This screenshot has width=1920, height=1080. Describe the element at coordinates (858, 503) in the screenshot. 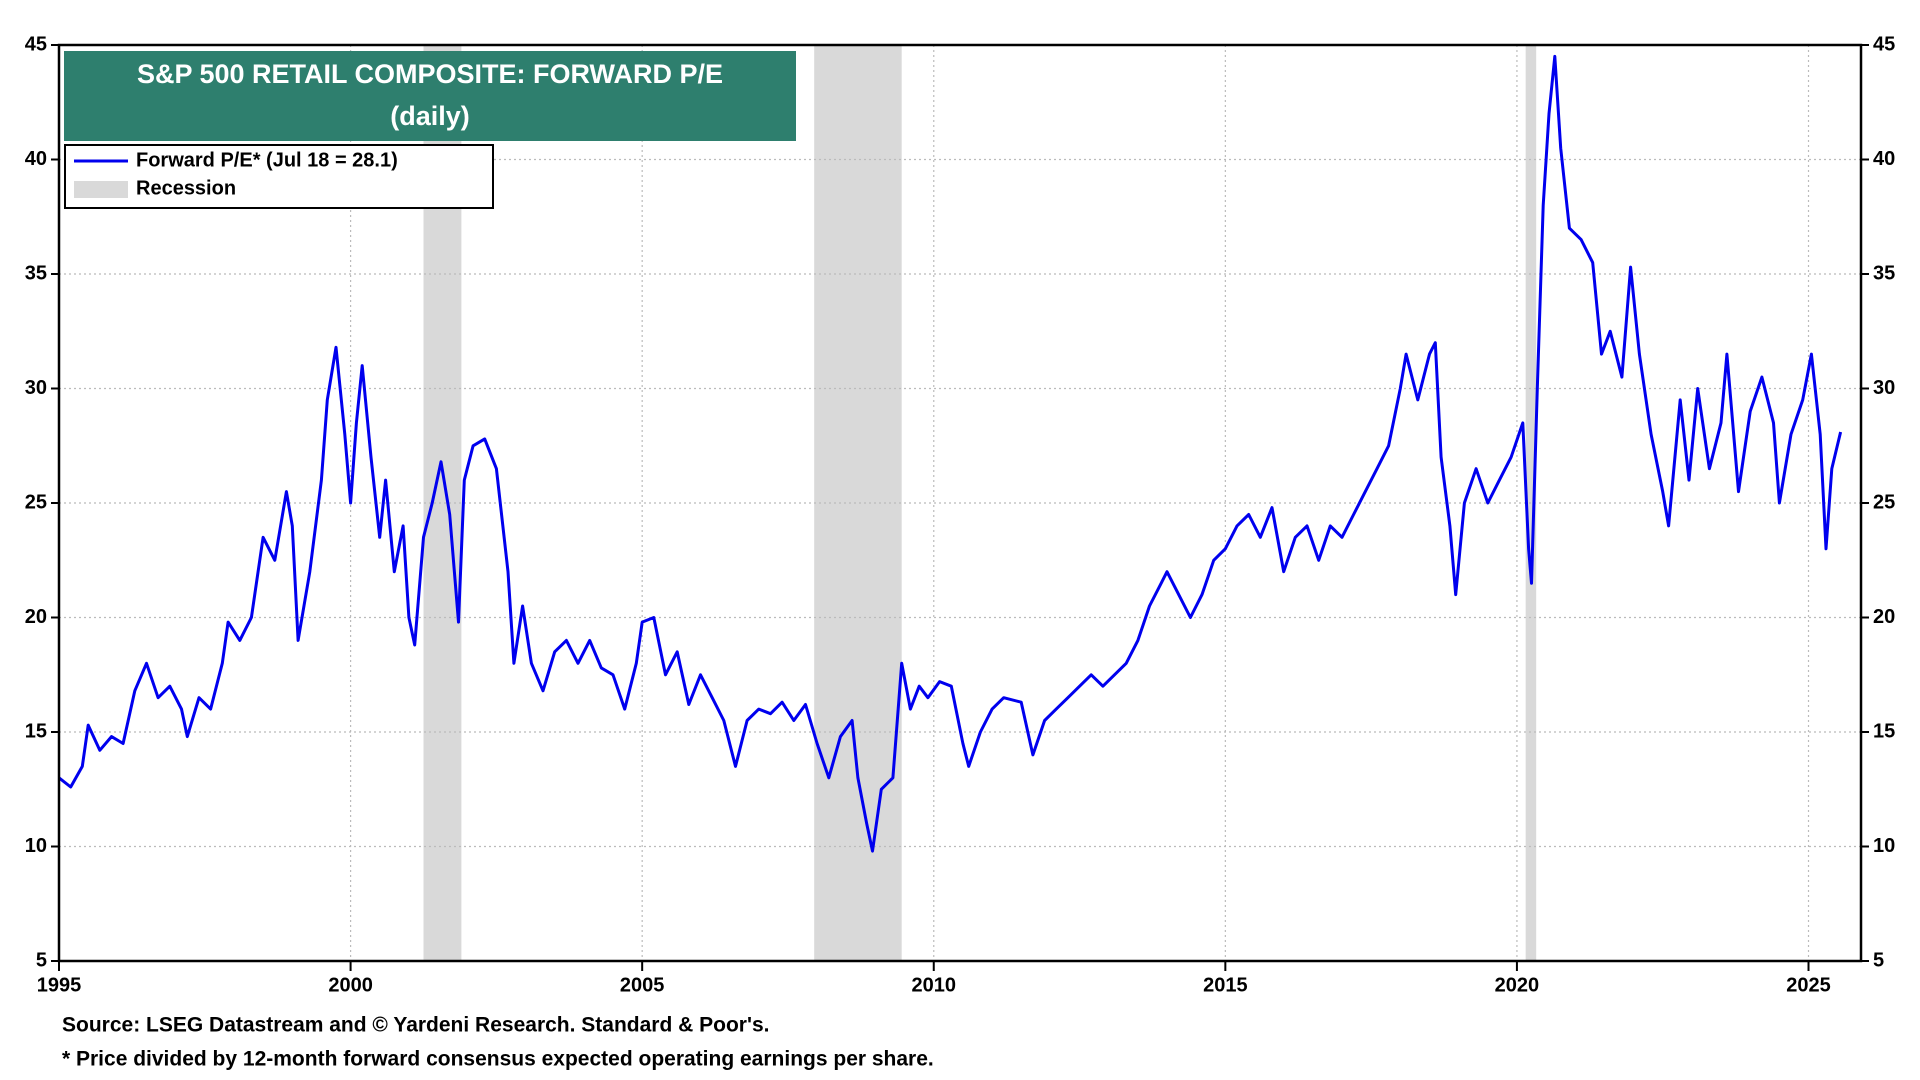

I see `recession-band` at that location.